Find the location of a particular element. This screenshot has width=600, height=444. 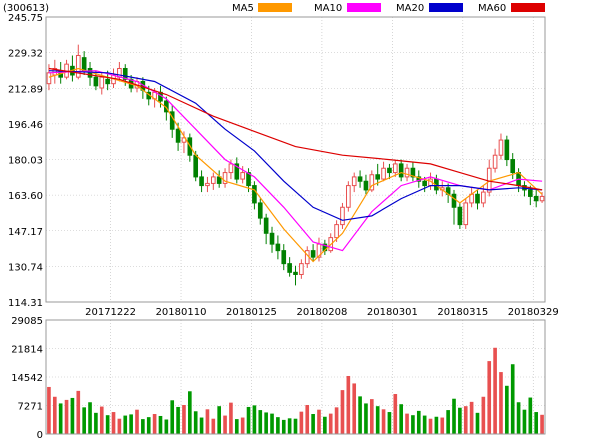

date-tick-label: 20180208 is located at coordinates (321, 312).